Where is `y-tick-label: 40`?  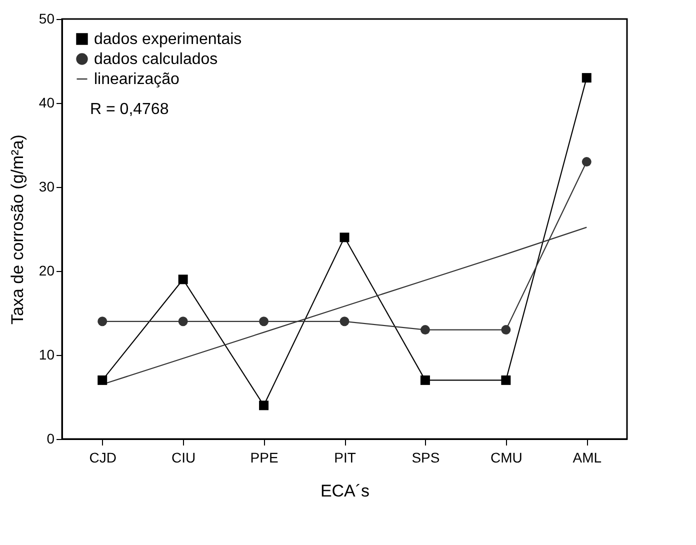
y-tick-label: 40 is located at coordinates (46, 102).